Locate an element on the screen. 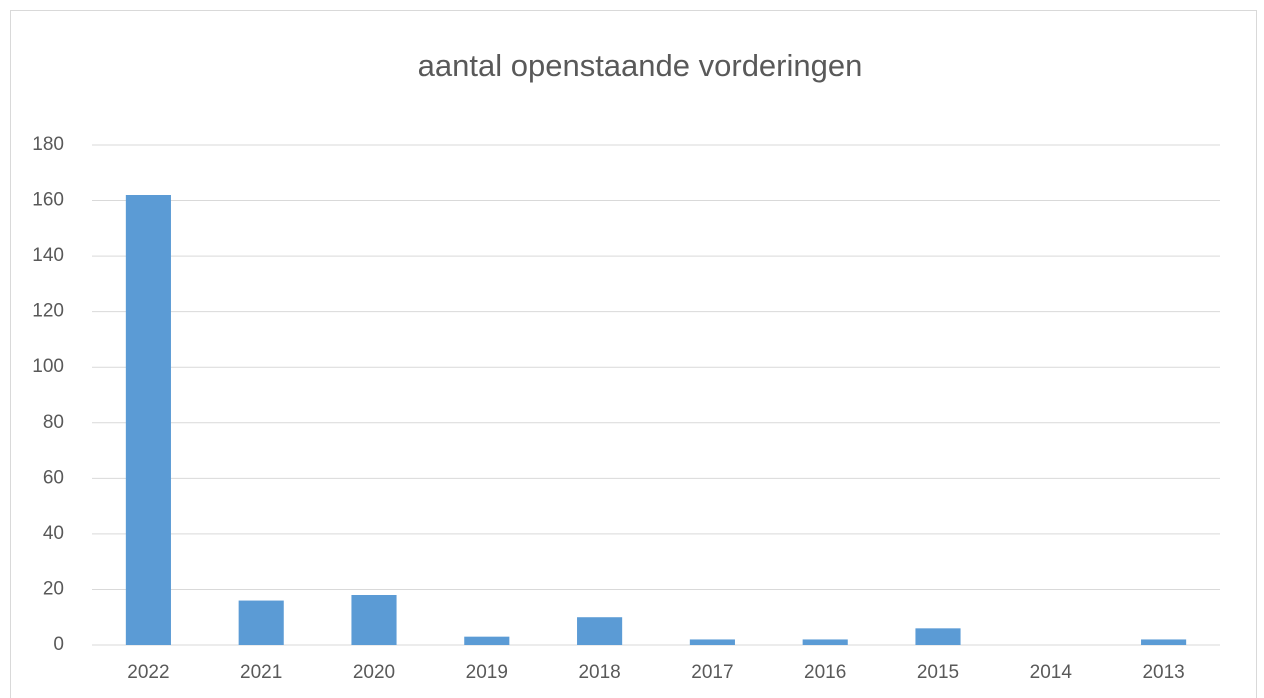 Image resolution: width=1264 pixels, height=698 pixels. x-tick-label: 2015 is located at coordinates (938, 672).